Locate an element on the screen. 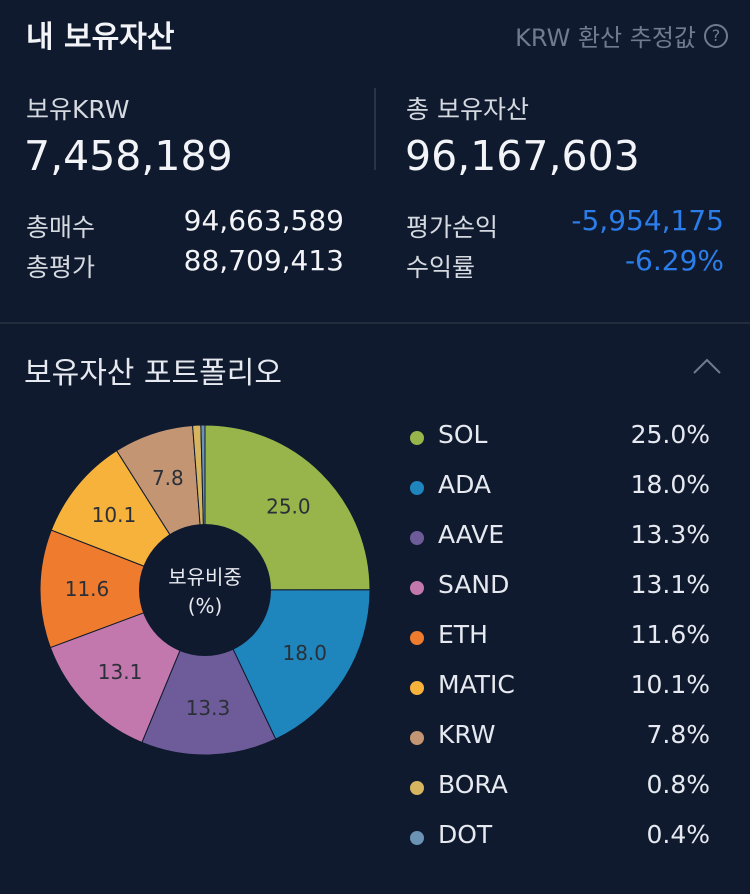 The height and width of the screenshot is (894, 750). legend-asset-percent: 0.8% is located at coordinates (678, 784).